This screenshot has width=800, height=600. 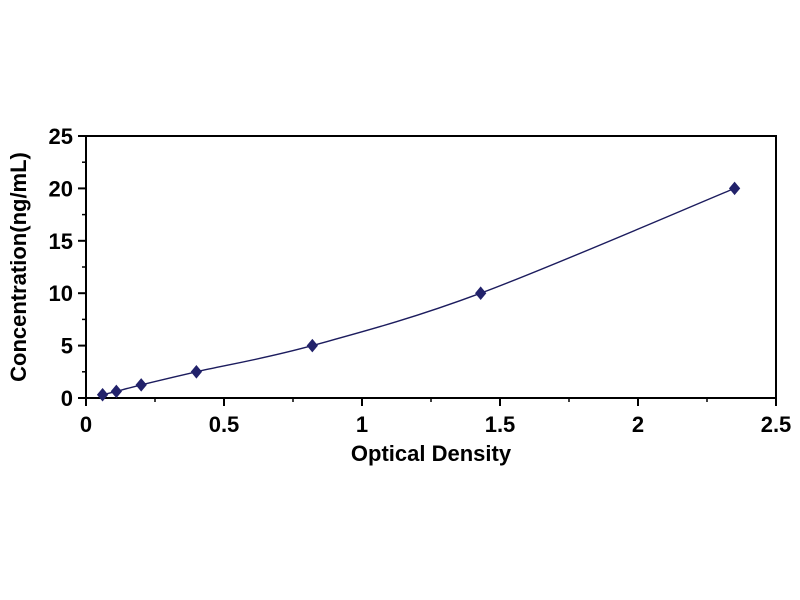 What do you see at coordinates (776, 424) in the screenshot?
I see `x-tick-label: 2.5` at bounding box center [776, 424].